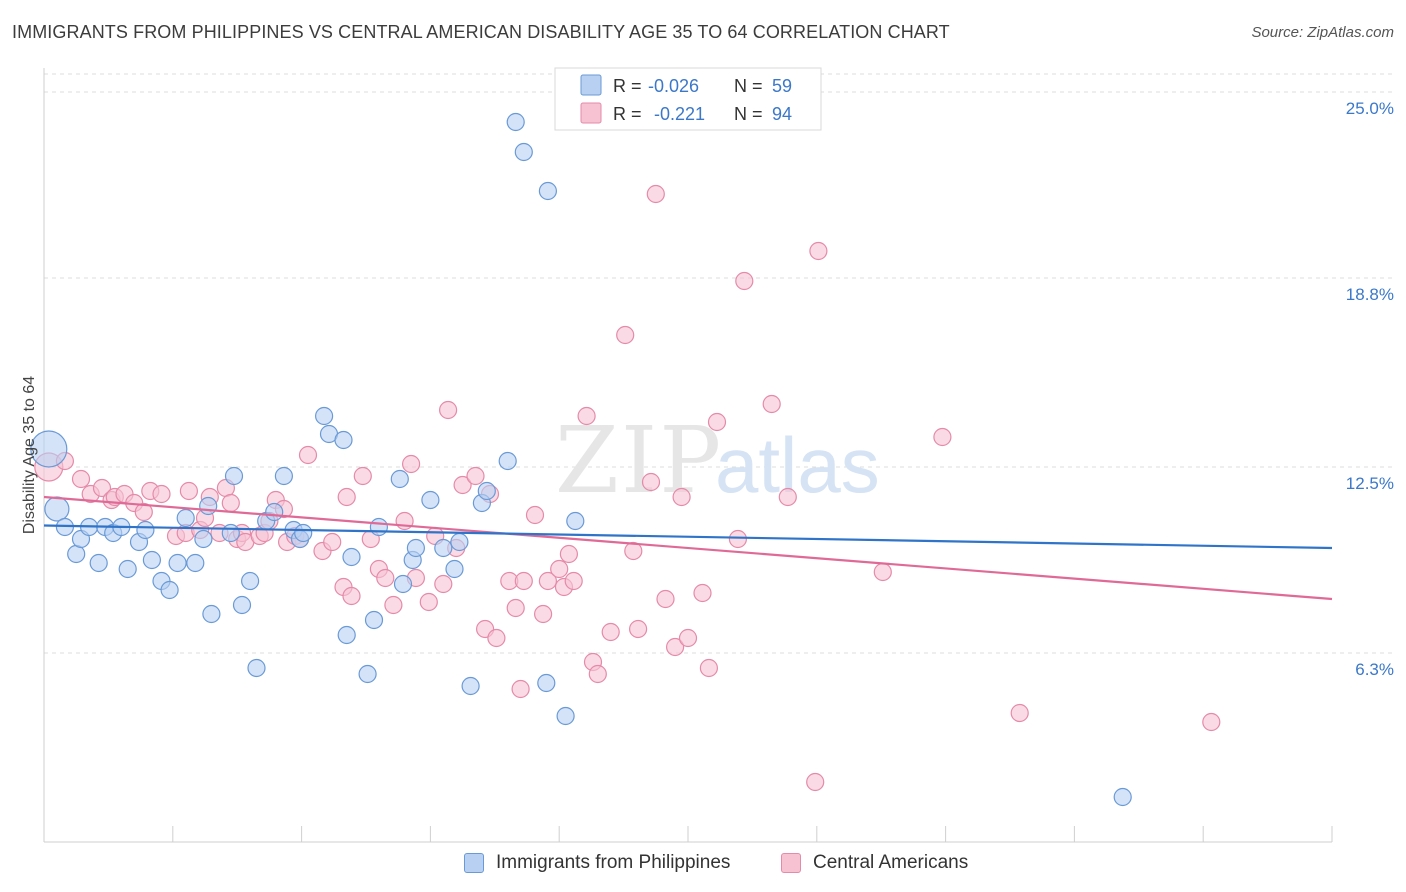 This screenshot has width=1406, height=892. What do you see at coordinates (673, 86) in the screenshot?
I see `legend-r-value-1: -0.026` at bounding box center [673, 86].